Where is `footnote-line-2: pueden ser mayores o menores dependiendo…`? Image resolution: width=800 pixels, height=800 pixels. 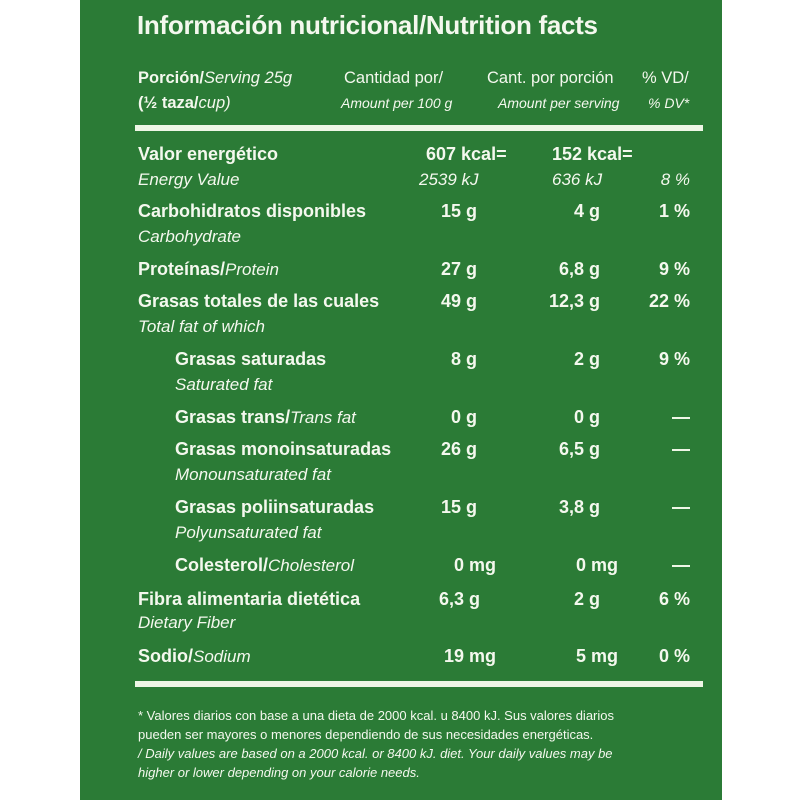 footnote-line-2: pueden ser mayores o menores dependiendo… is located at coordinates (366, 734).